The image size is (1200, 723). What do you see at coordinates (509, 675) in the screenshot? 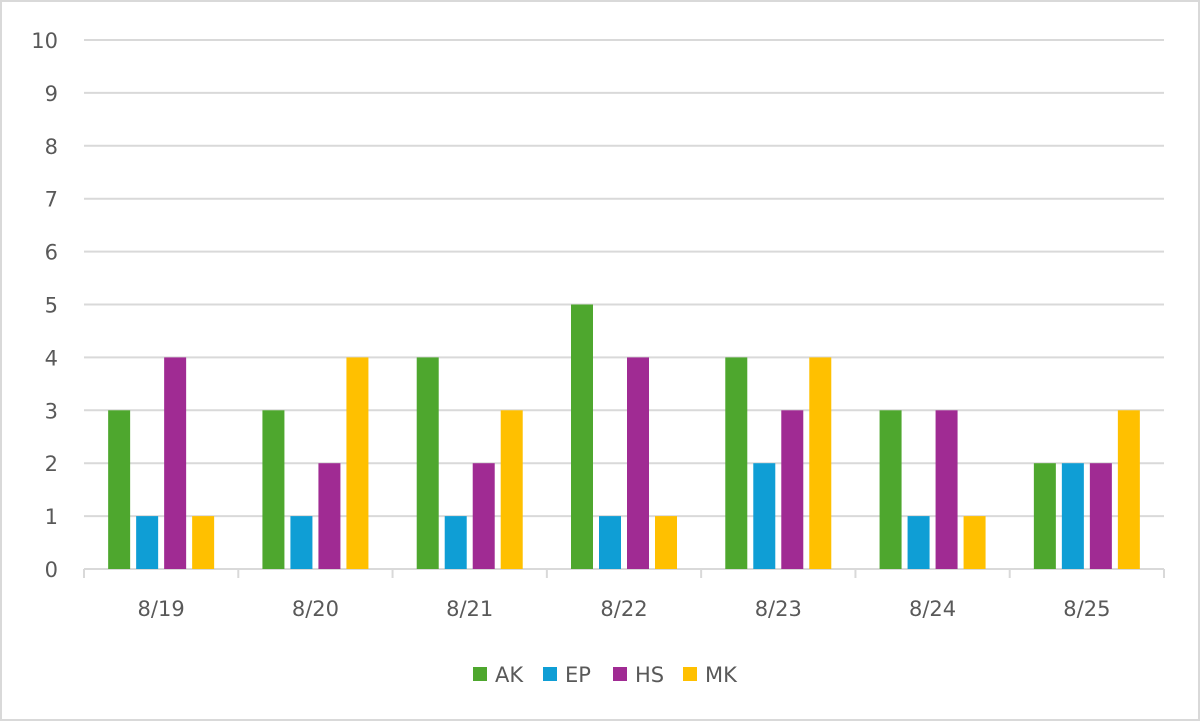
I see `legend-label-ak: AK` at bounding box center [509, 675].